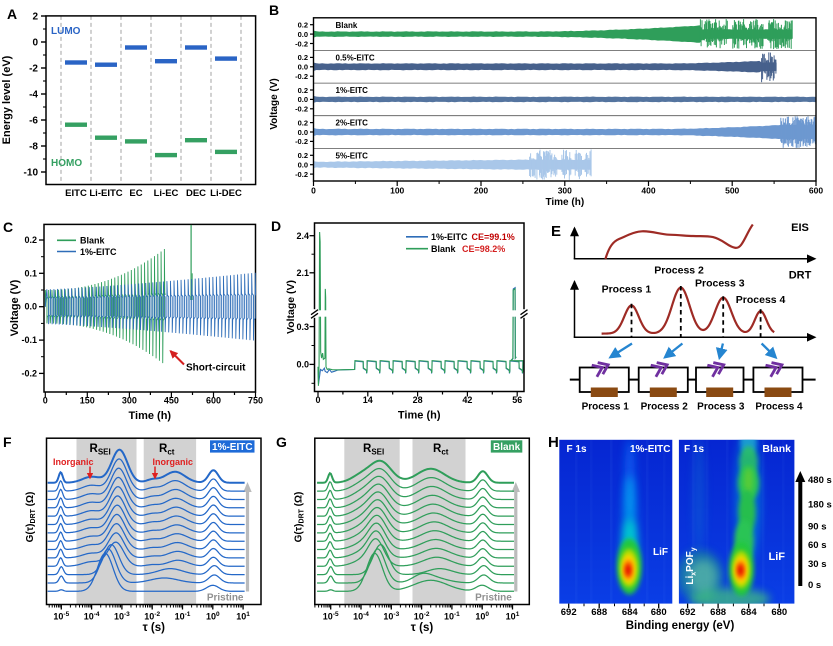 The image size is (833, 646). I want to click on svg-text: DEC, so click(196, 193).